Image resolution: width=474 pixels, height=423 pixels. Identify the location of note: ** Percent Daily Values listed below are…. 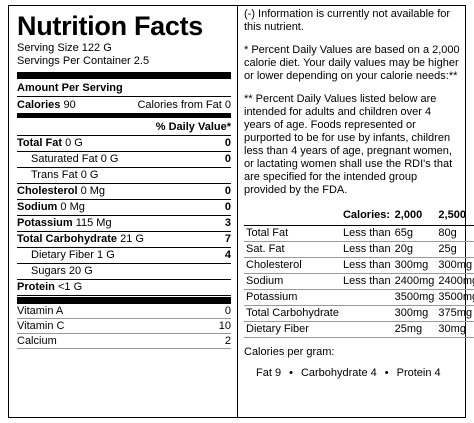
(348, 144).